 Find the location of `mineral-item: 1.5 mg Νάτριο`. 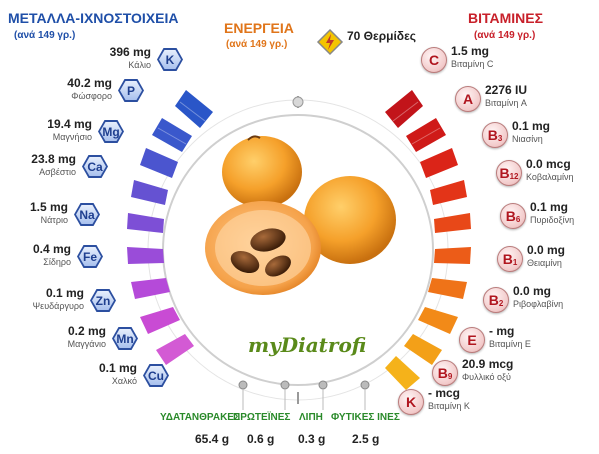

mineral-item: 1.5 mg Νάτριο is located at coordinates (34, 212).